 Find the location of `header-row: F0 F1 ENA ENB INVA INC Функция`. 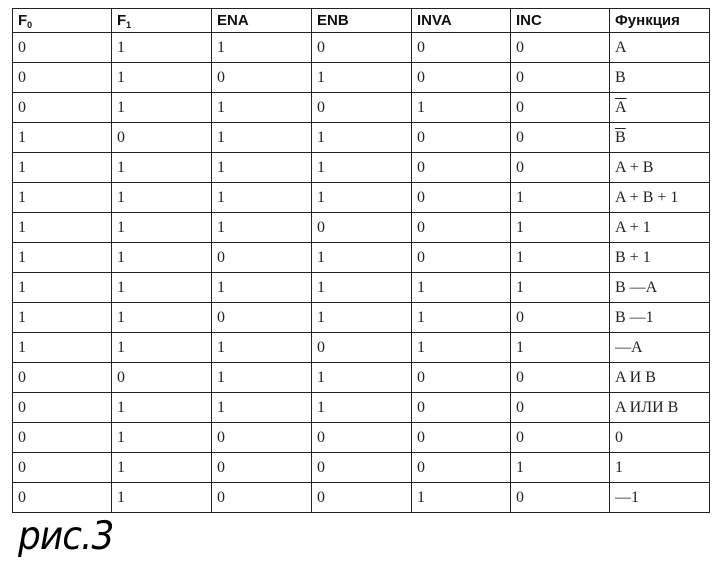

header-row: F0 F1 ENA ENB INVA INC Функция is located at coordinates (361, 20).